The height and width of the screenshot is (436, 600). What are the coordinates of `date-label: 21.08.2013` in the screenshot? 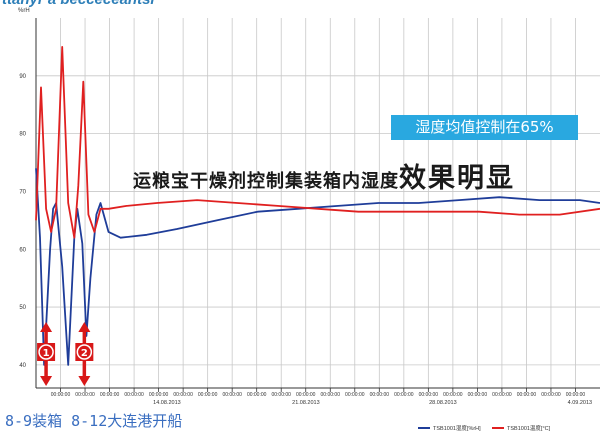 It's located at (306, 403).